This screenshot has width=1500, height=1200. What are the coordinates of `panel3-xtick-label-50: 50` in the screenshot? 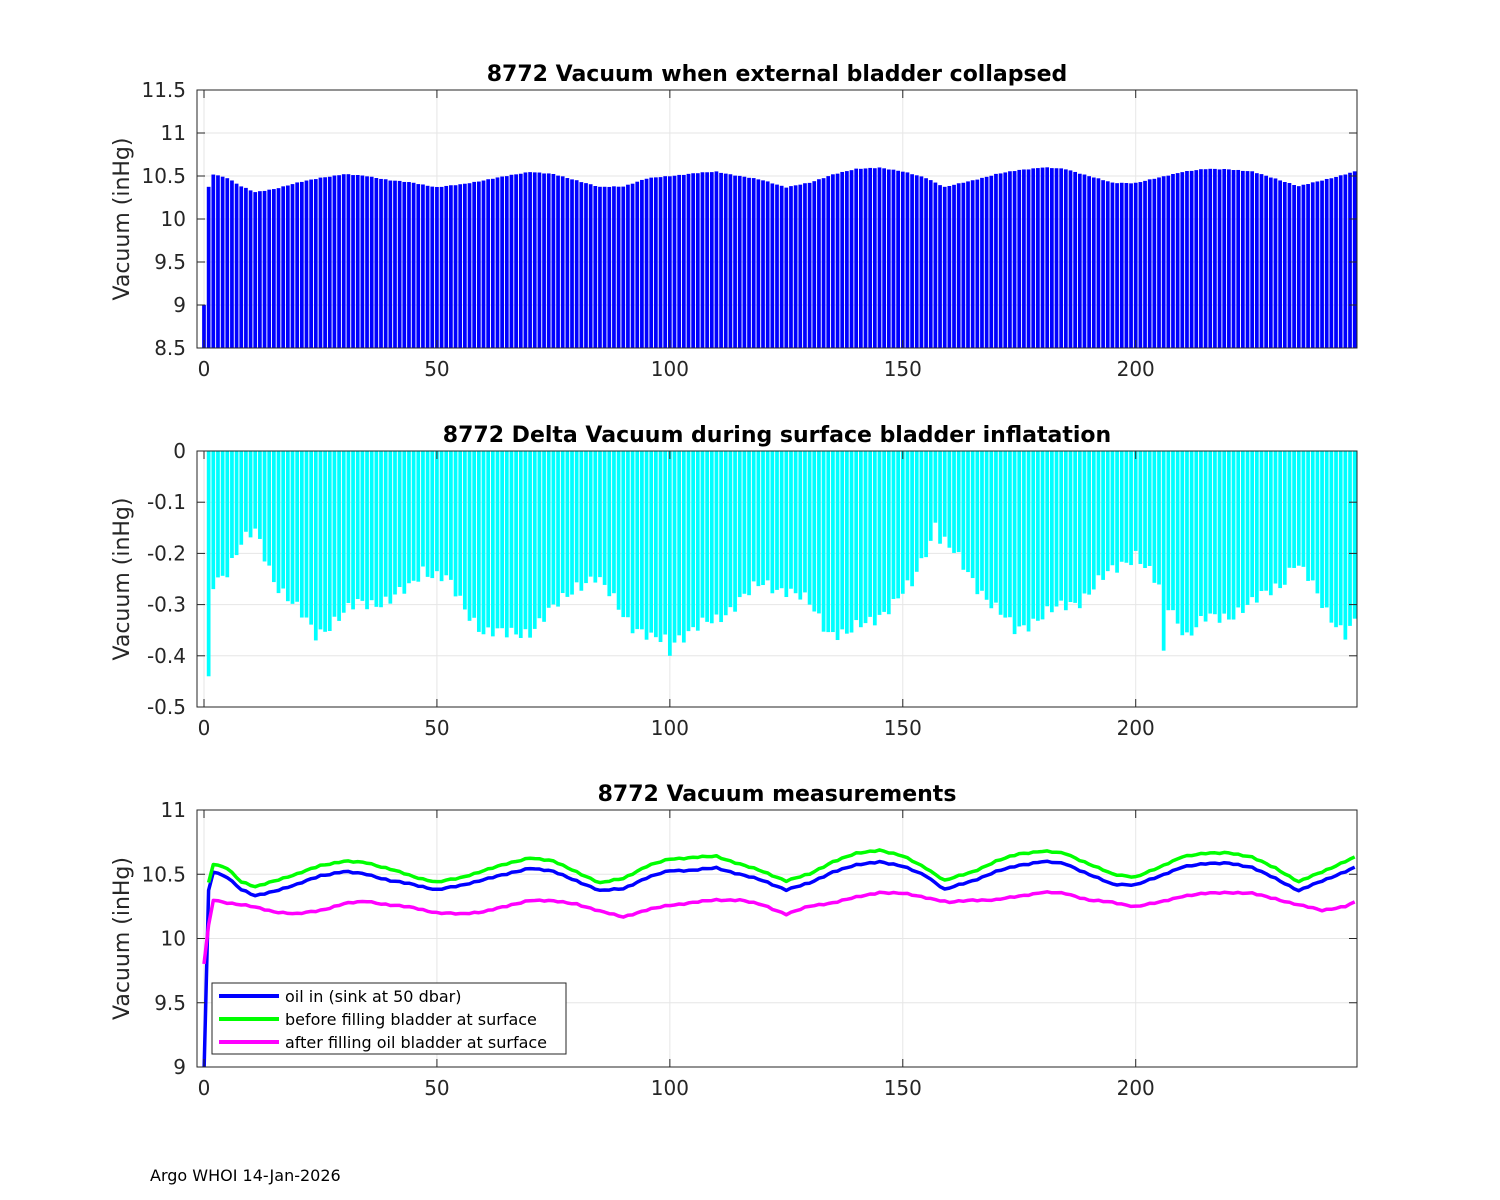 It's located at (436, 1088).